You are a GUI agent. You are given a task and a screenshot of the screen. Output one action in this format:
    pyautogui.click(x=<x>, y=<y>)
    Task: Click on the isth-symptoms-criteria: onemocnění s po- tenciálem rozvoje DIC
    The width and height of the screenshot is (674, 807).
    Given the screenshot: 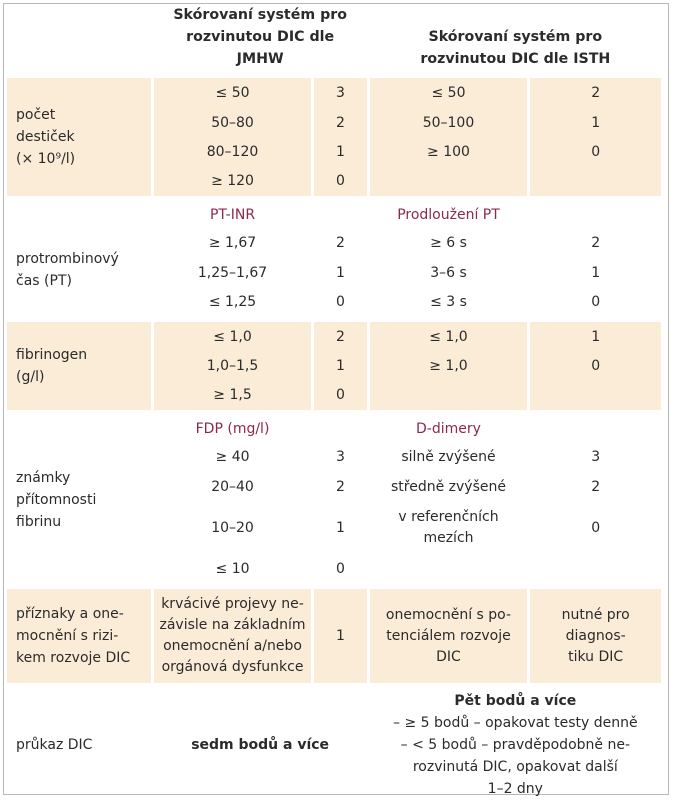 What is the action you would take?
    pyautogui.click(x=448, y=636)
    